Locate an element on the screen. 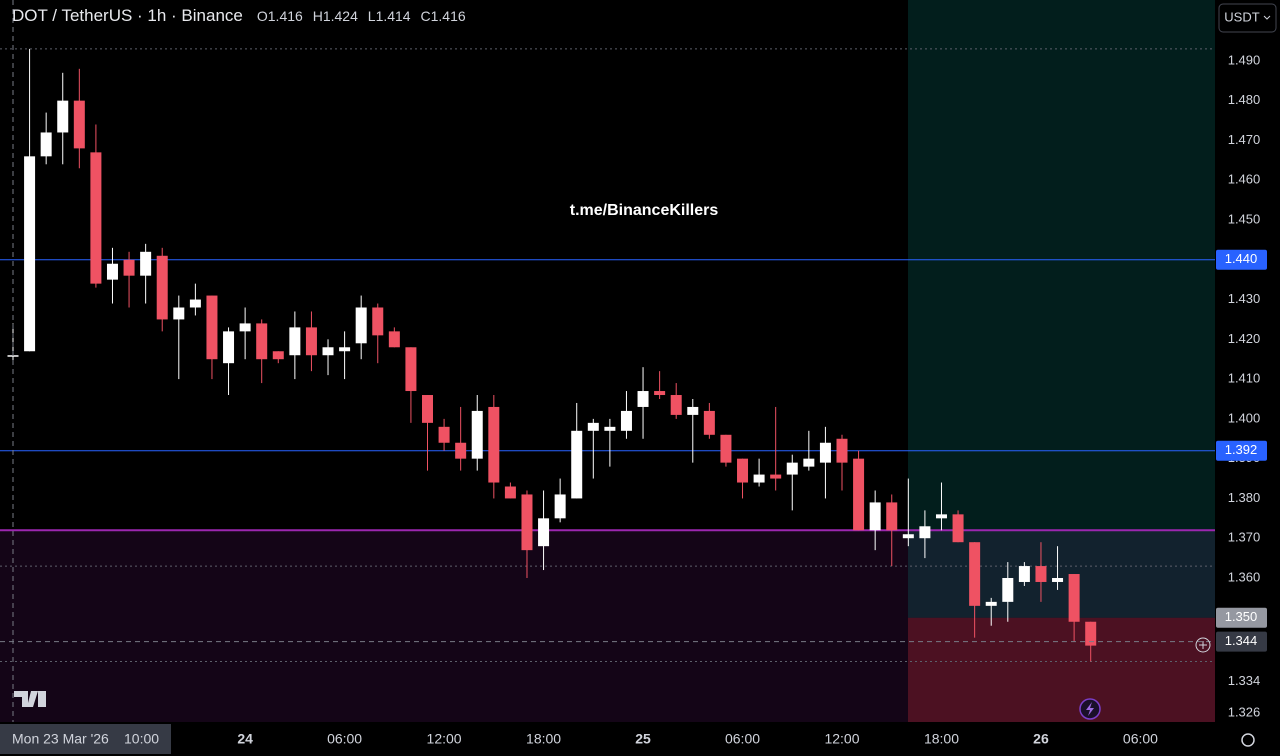 This screenshot has height=756, width=1280. y-tick-label: 1.334 is located at coordinates (1244, 680).